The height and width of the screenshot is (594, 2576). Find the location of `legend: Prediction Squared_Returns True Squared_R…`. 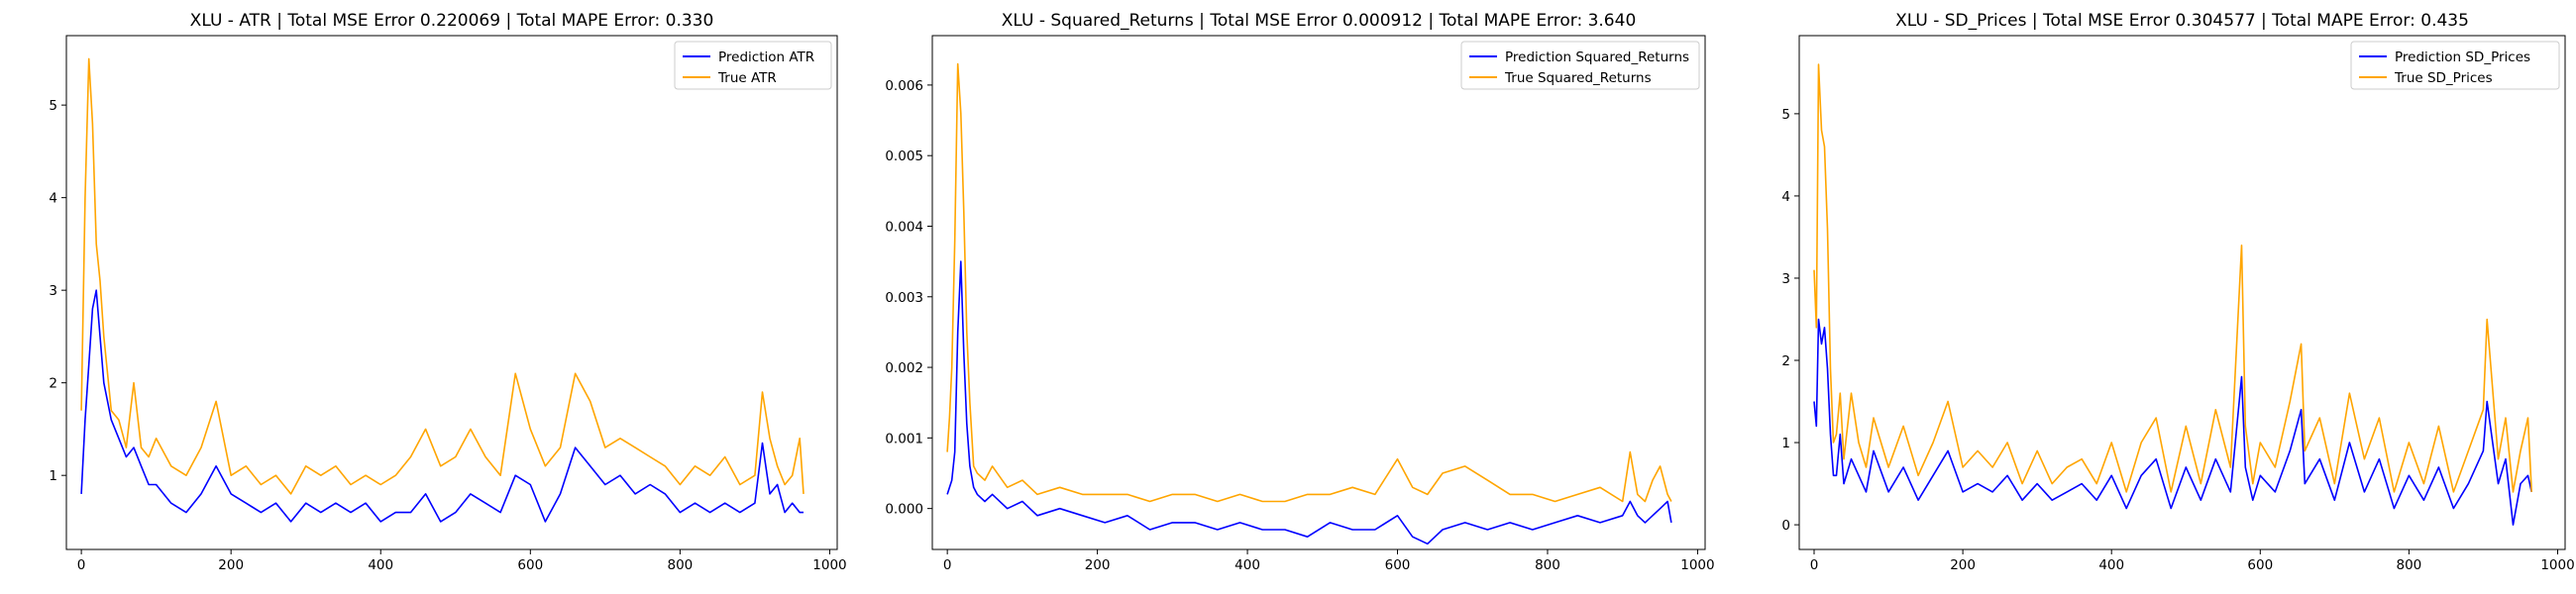

legend: Prediction Squared_Returns True Squared_R… is located at coordinates (1580, 65).